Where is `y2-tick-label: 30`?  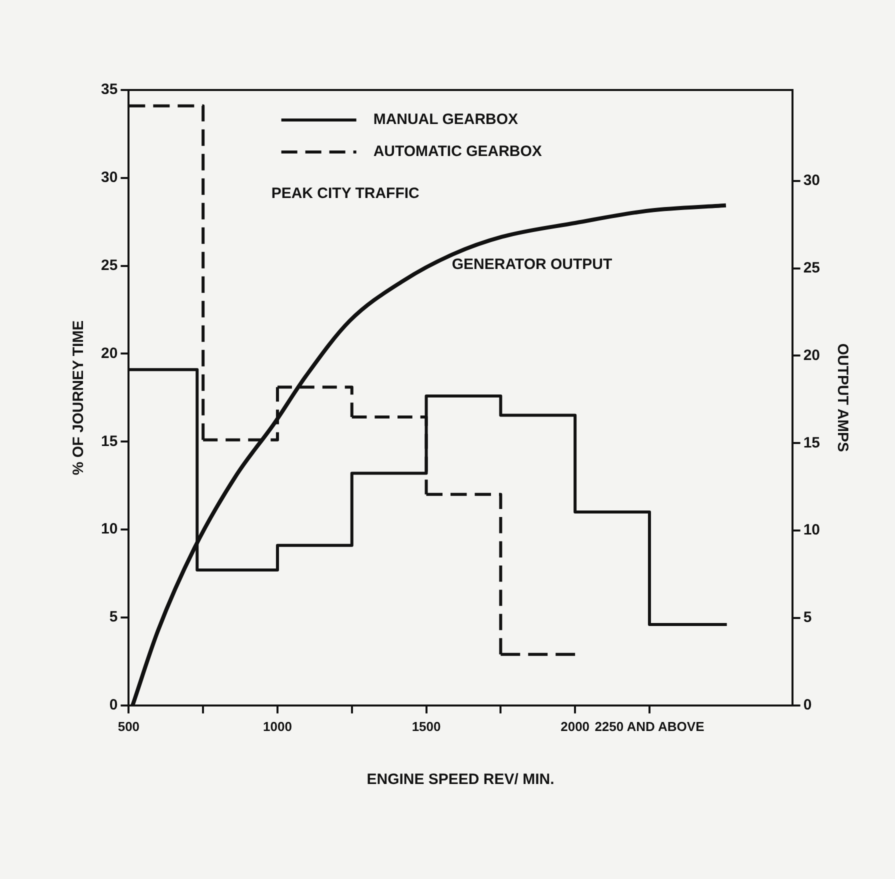
y2-tick-label: 30 is located at coordinates (811, 181).